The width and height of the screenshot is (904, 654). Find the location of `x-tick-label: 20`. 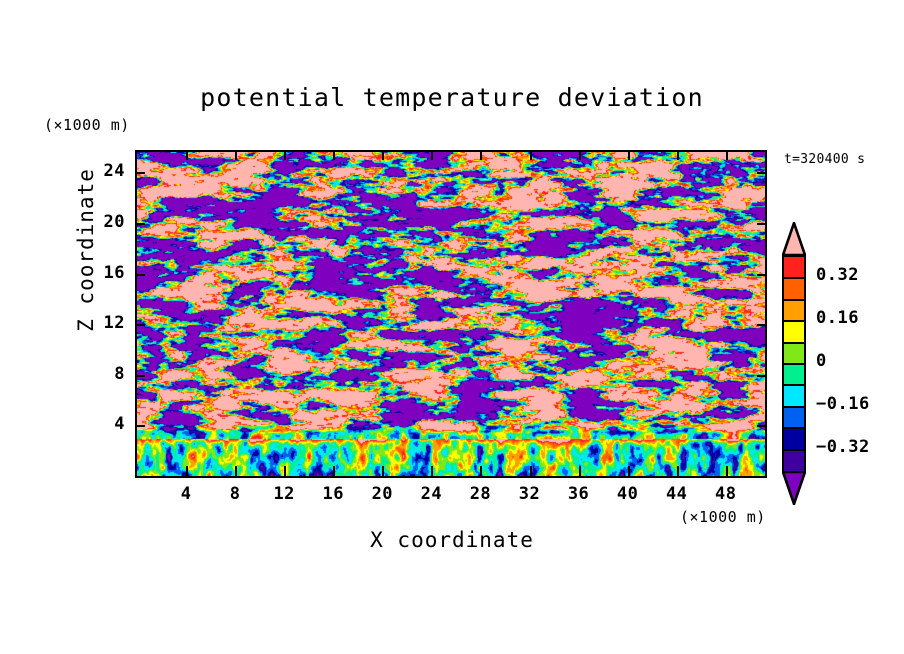

x-tick-label: 20 is located at coordinates (382, 494).